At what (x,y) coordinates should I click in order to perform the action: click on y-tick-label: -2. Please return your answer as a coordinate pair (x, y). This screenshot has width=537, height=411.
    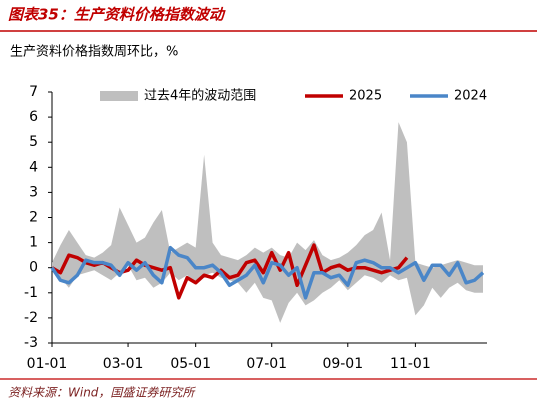
    Looking at the image, I should click on (31, 318).